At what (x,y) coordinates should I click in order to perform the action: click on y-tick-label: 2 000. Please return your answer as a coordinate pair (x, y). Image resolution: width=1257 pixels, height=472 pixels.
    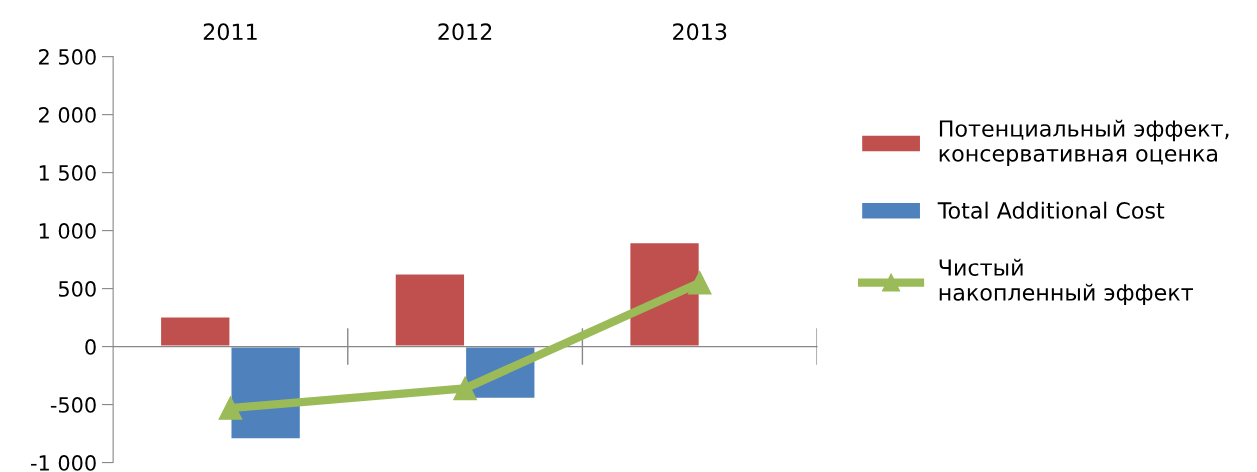
    Looking at the image, I should click on (67, 115).